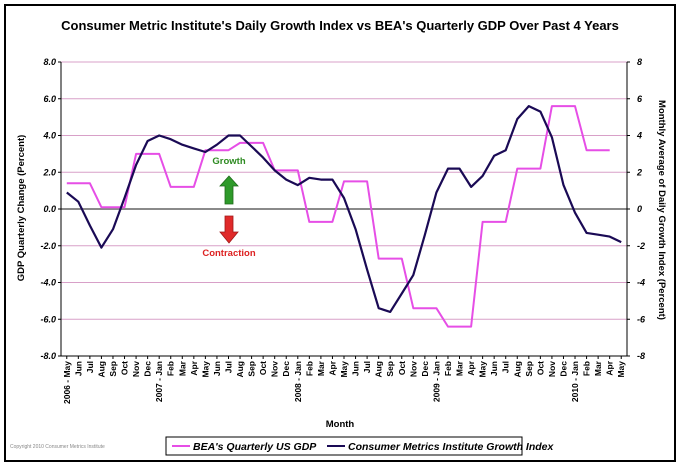 This screenshot has height=466, width=680. What do you see at coordinates (639, 136) in the screenshot?
I see `y-tick-label-right: 4` at bounding box center [639, 136].